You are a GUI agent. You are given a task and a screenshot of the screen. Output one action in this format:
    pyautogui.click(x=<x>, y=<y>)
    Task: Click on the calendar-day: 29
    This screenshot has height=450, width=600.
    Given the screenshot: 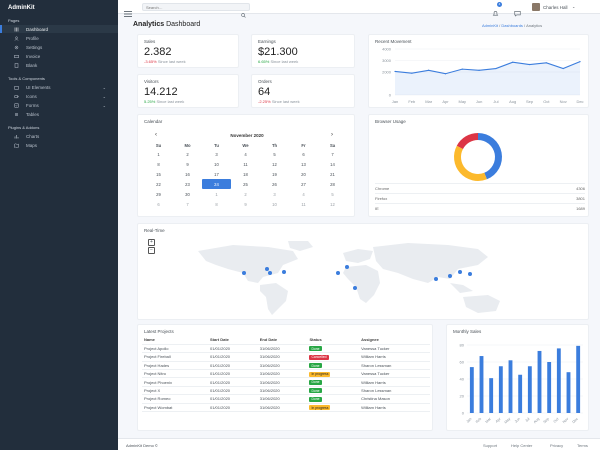 What is the action you would take?
    pyautogui.click(x=158, y=194)
    